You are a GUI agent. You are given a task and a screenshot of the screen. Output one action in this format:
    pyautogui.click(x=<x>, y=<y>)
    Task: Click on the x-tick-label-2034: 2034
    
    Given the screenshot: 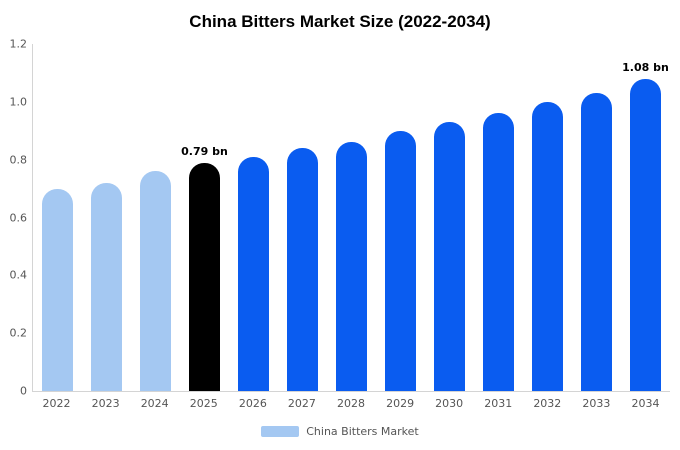 What is the action you would take?
    pyautogui.click(x=645, y=403)
    